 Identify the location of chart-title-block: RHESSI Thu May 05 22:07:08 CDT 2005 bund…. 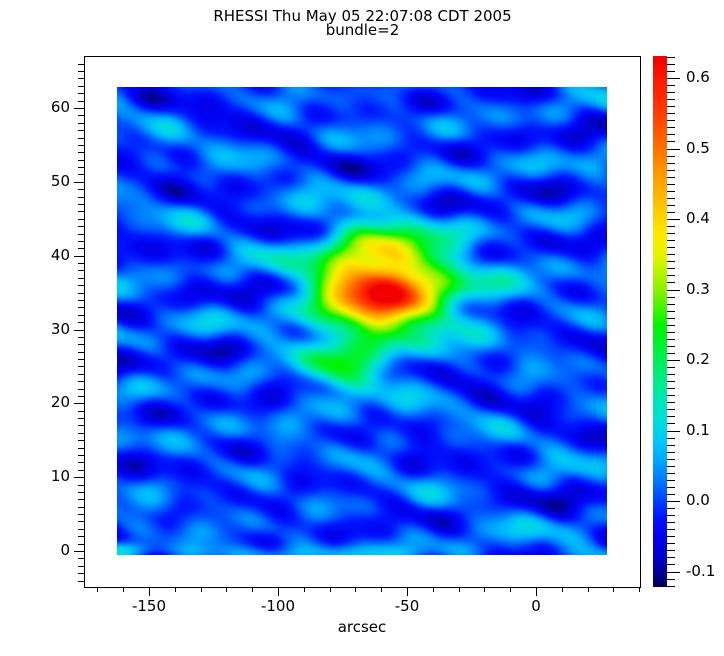
(362, 24).